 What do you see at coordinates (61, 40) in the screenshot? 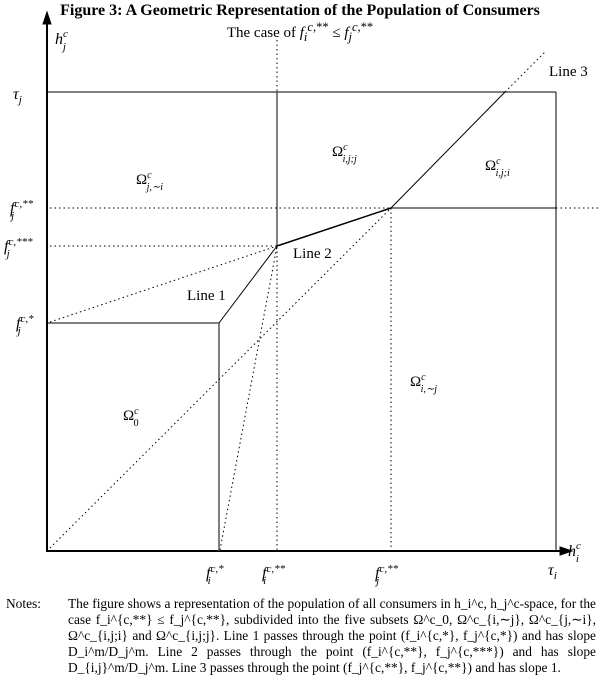
I see `y-axis-label: hc j` at bounding box center [61, 40].